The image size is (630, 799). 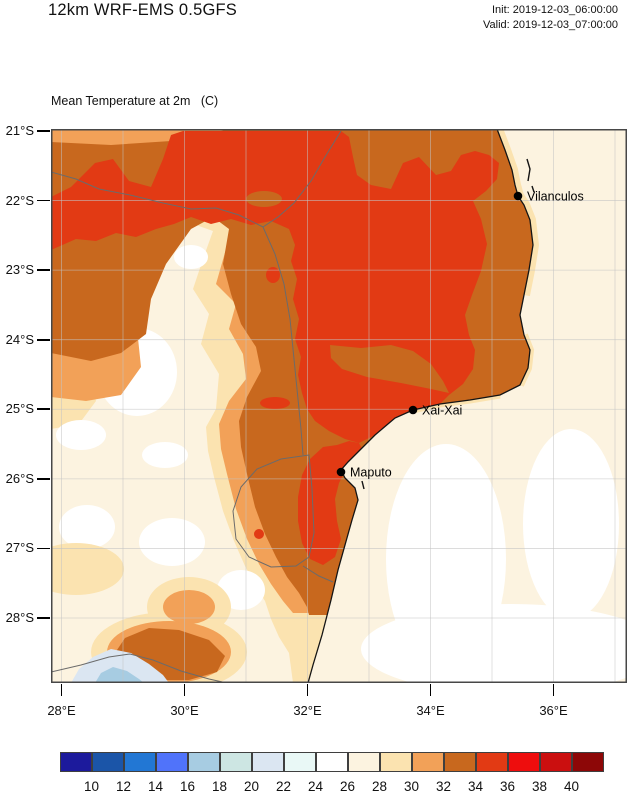 What do you see at coordinates (448, 324) in the screenshot?
I see `bazaruto-islands` at bounding box center [448, 324].